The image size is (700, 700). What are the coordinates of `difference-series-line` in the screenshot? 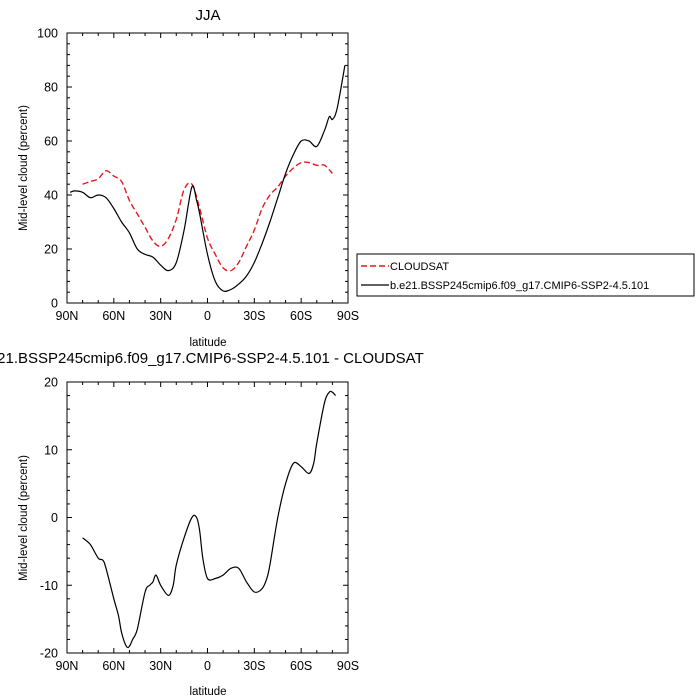 It's located at (209, 519).